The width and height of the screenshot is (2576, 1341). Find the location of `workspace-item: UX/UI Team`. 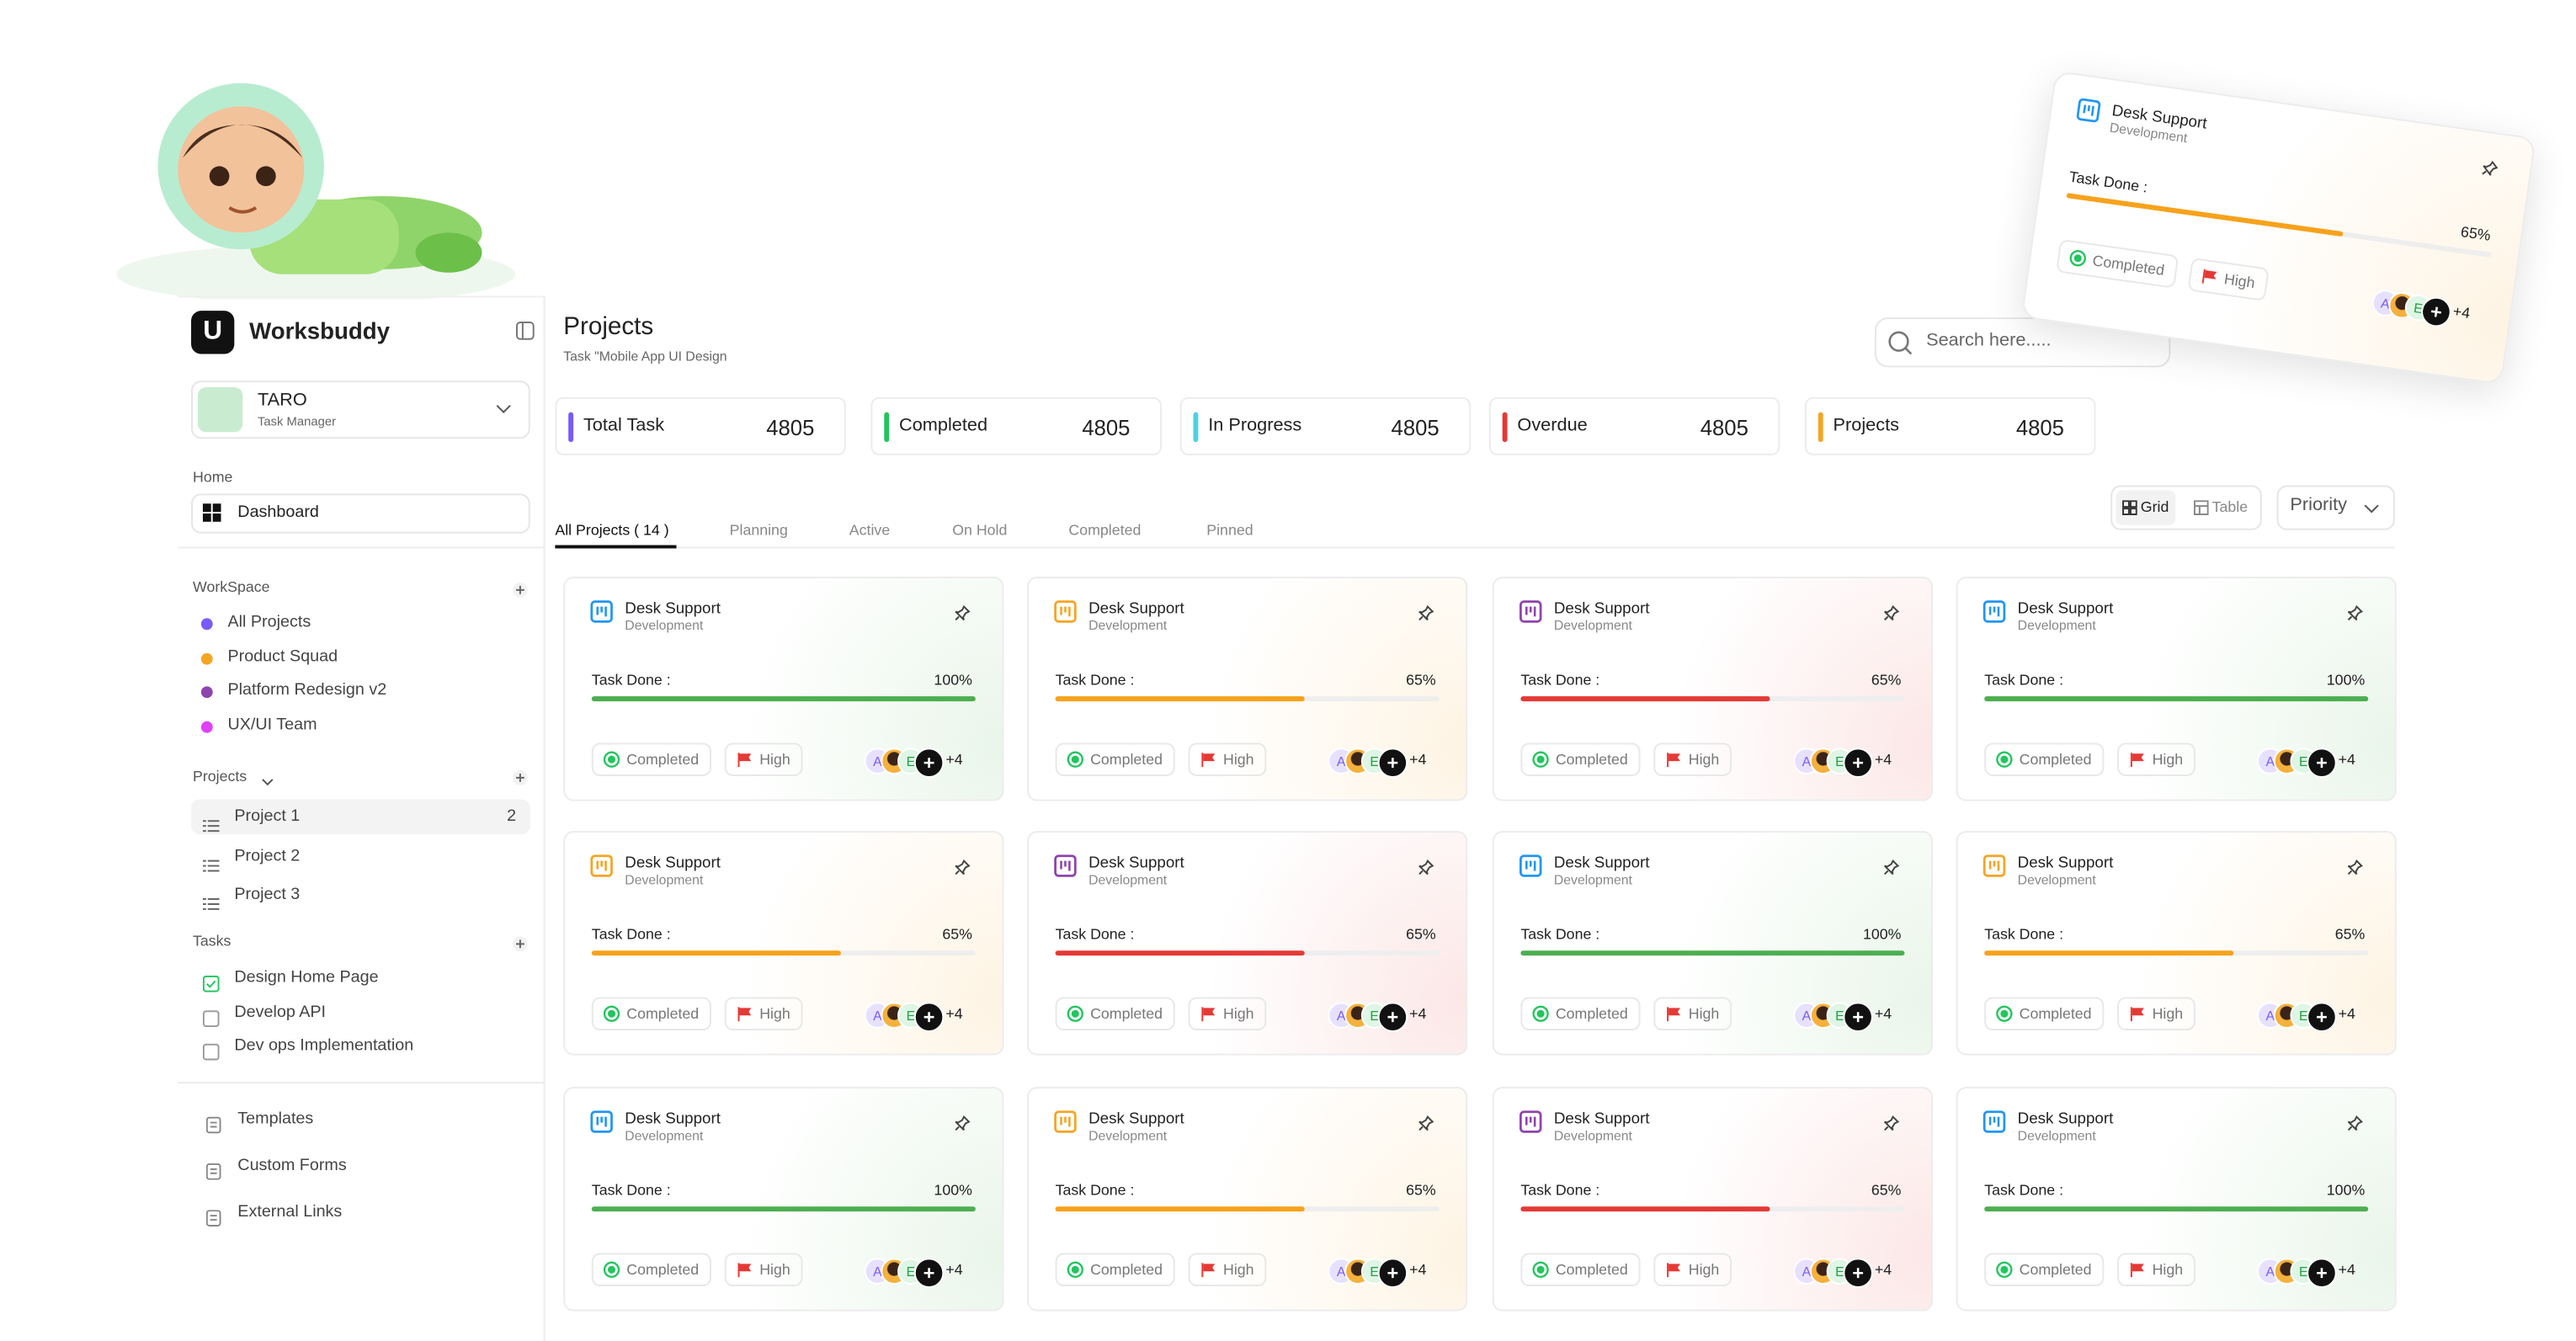

workspace-item: UX/UI Team is located at coordinates (272, 725).